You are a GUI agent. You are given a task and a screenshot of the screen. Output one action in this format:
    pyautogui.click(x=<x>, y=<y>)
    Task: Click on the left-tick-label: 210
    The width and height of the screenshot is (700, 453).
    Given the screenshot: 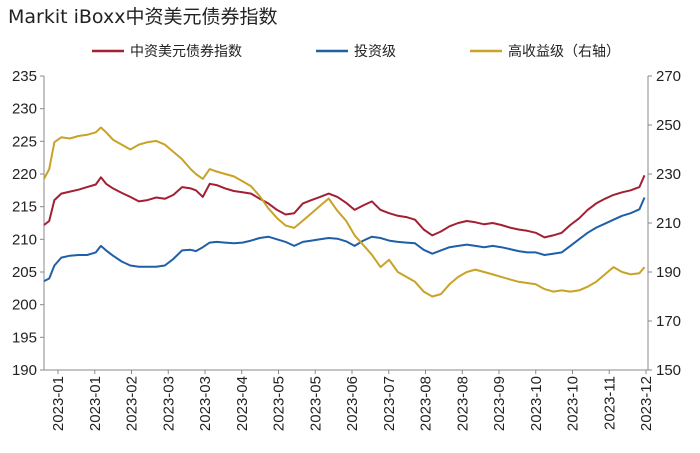 What is the action you would take?
    pyautogui.click(x=24, y=239)
    